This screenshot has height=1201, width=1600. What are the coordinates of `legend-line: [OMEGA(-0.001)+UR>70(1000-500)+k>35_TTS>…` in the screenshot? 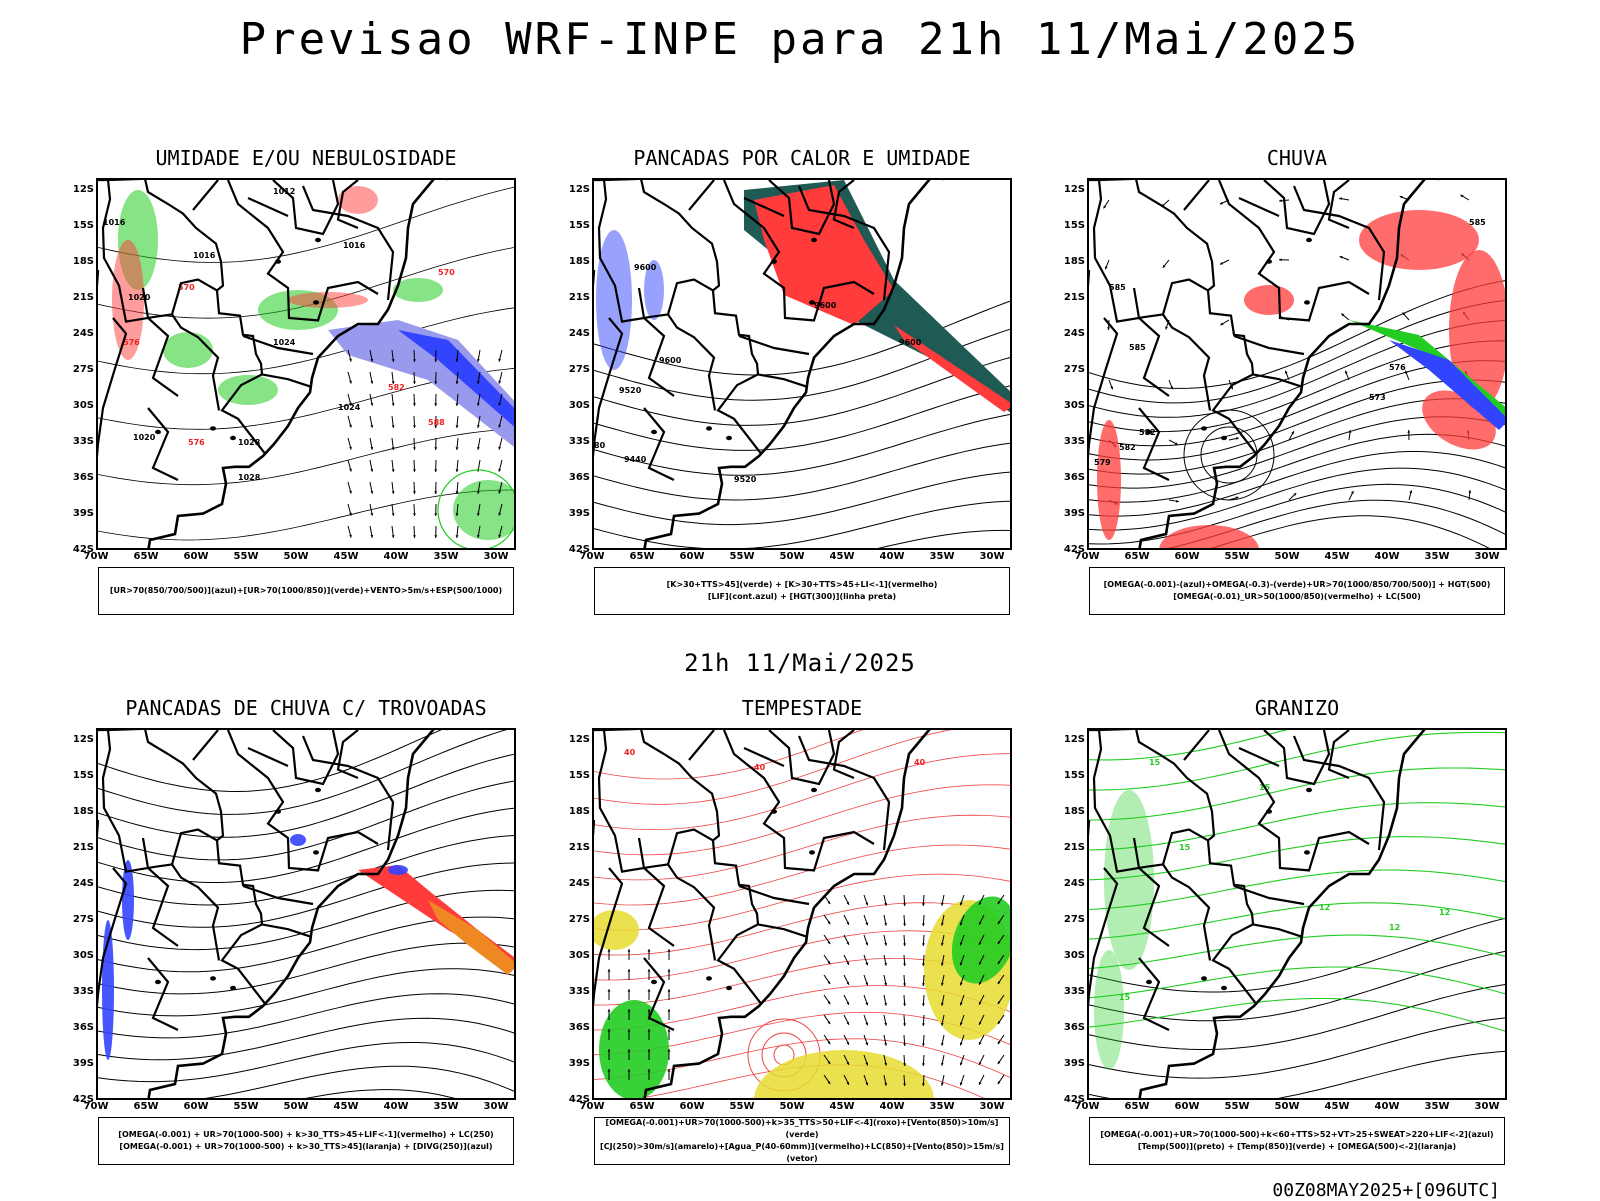 It's located at (802, 1129).